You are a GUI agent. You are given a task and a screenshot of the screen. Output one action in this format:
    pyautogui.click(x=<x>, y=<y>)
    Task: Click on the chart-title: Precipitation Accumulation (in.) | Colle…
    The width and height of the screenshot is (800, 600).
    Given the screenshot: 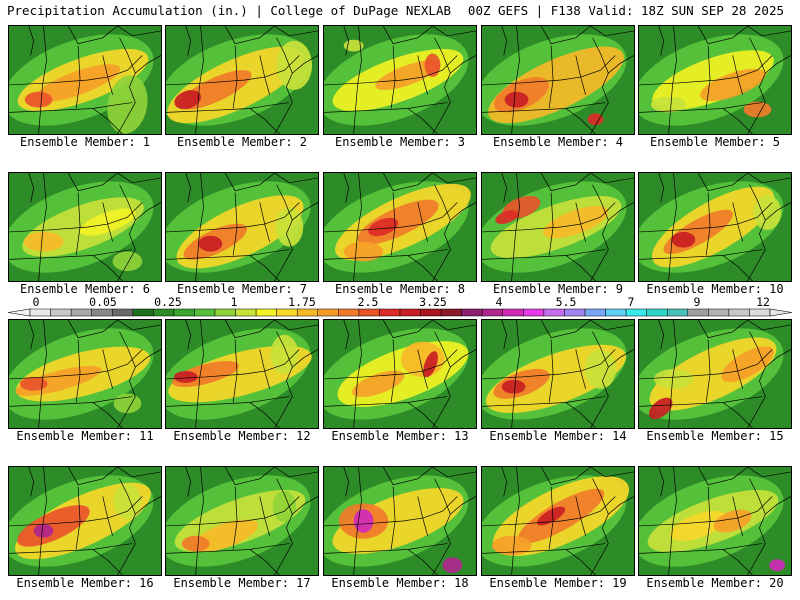 What is the action you would take?
    pyautogui.click(x=229, y=10)
    